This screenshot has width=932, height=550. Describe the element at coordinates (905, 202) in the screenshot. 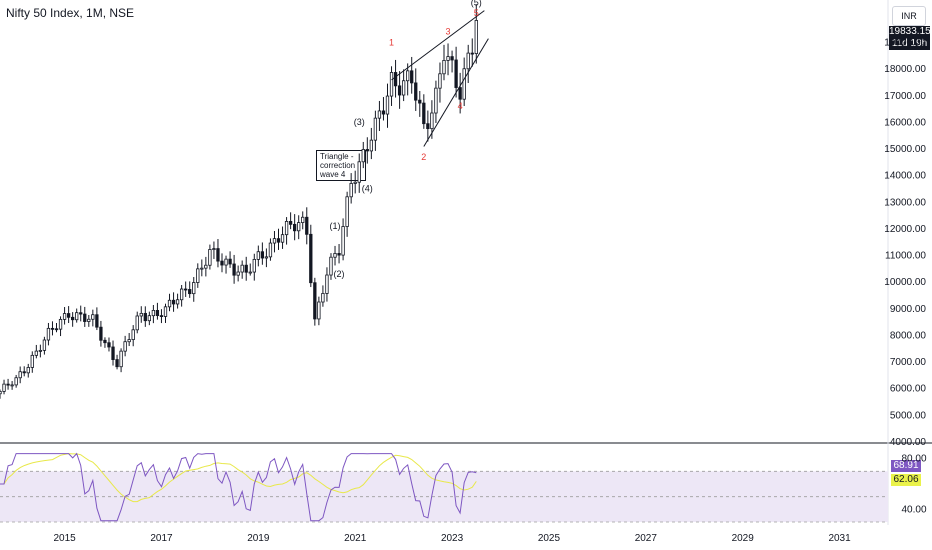

I see `price-tick-label: 13000.00` at that location.